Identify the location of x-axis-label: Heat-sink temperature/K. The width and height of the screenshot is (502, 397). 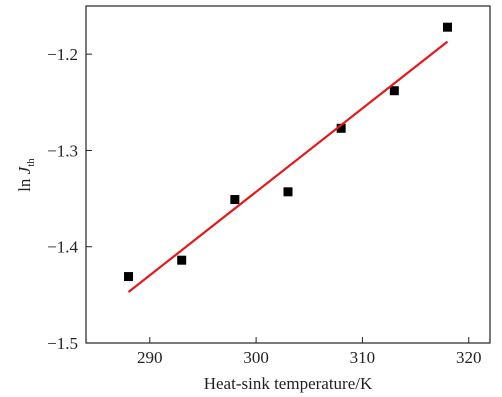
(288, 383).